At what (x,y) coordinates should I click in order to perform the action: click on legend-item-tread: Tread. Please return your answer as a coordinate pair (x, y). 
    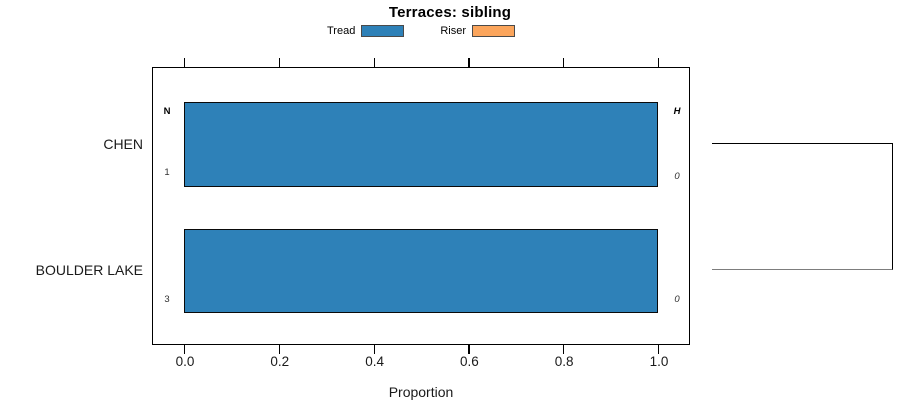
    Looking at the image, I should click on (366, 31).